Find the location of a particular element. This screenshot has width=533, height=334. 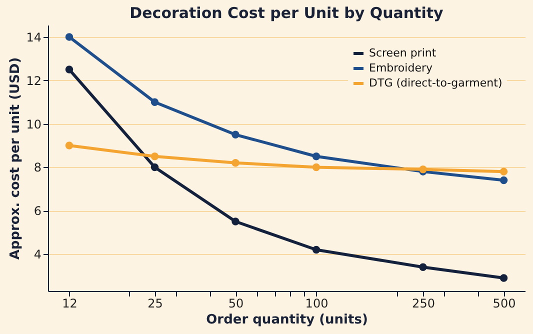

x-tick-label: 250 is located at coordinates (423, 303).